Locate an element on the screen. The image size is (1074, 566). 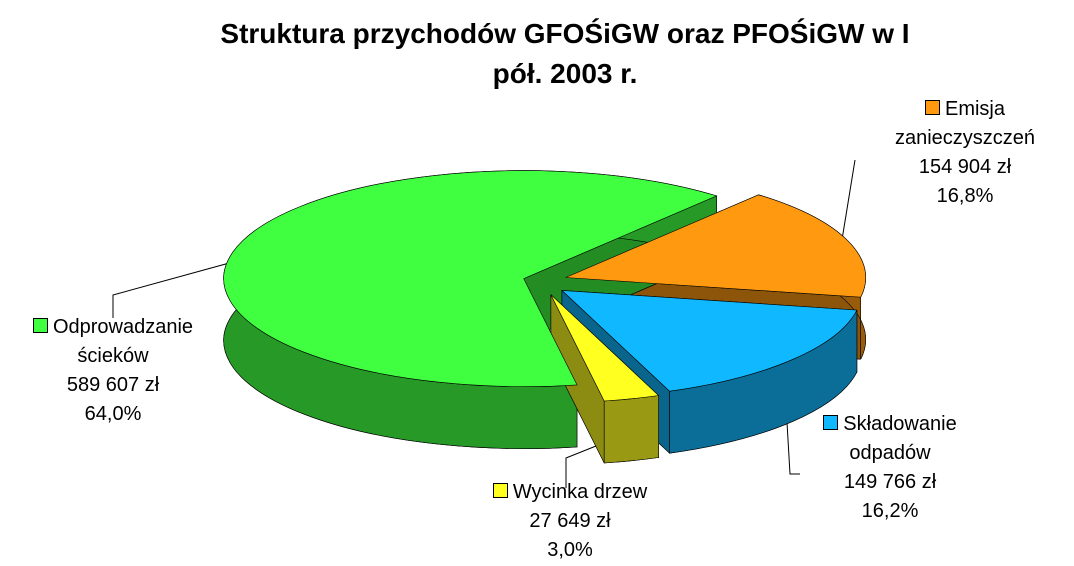
value-label: 27 649 zł is located at coordinates (570, 521).